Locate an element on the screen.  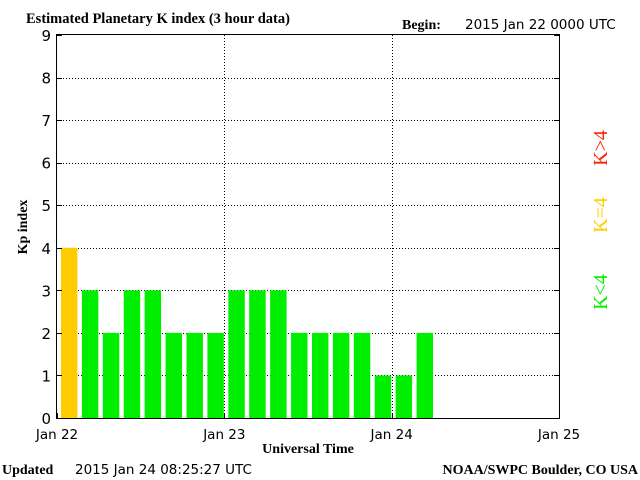
x-tick-label: Jan 25 is located at coordinates (558, 435).